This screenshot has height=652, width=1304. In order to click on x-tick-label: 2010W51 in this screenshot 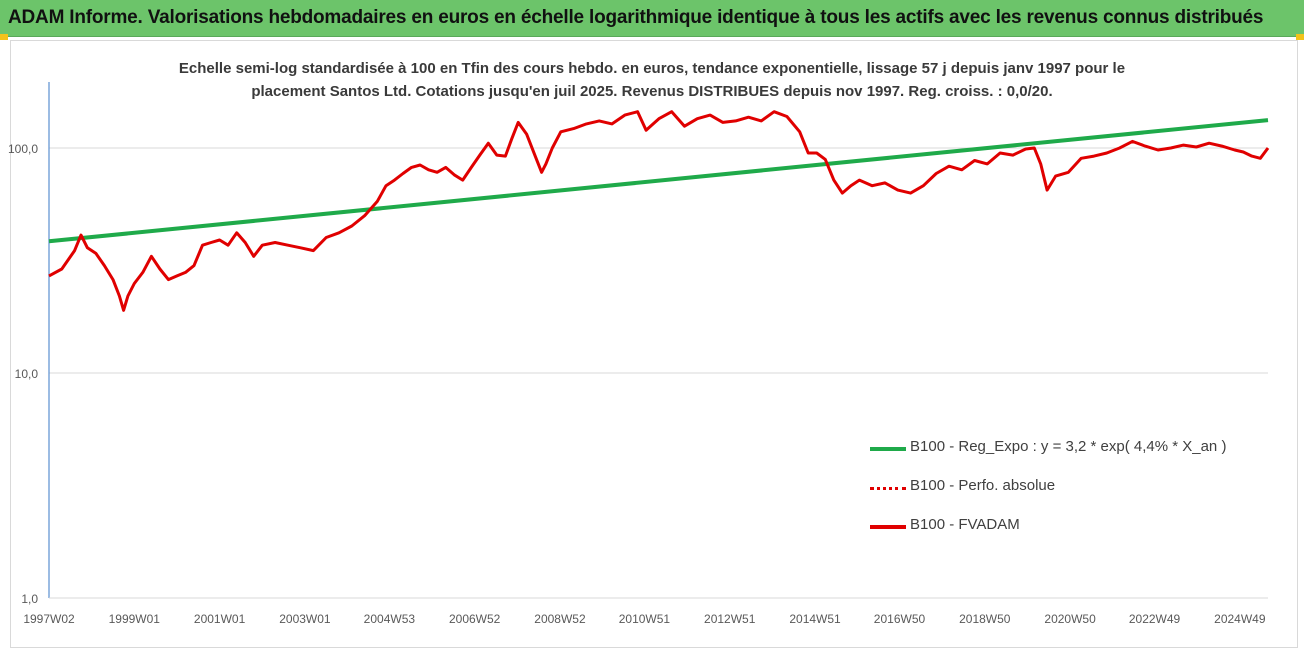, I will do `click(645, 619)`.